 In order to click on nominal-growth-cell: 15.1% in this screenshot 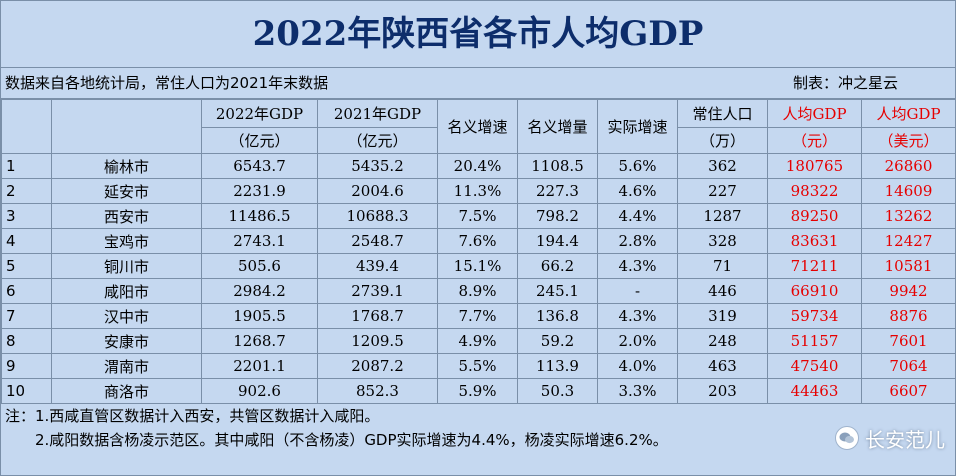, I will do `click(477, 266)`.